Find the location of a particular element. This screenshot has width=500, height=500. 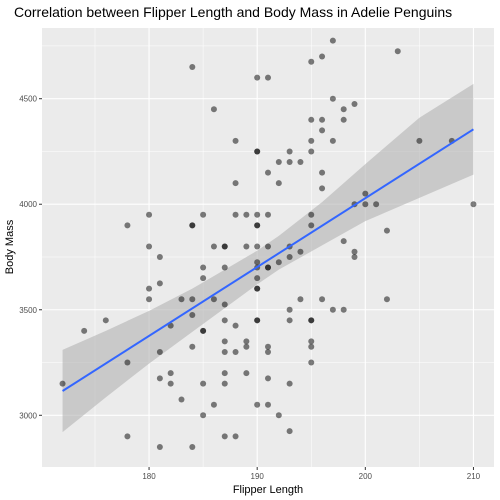

x-axis-title: Flipper Length is located at coordinates (268, 490).